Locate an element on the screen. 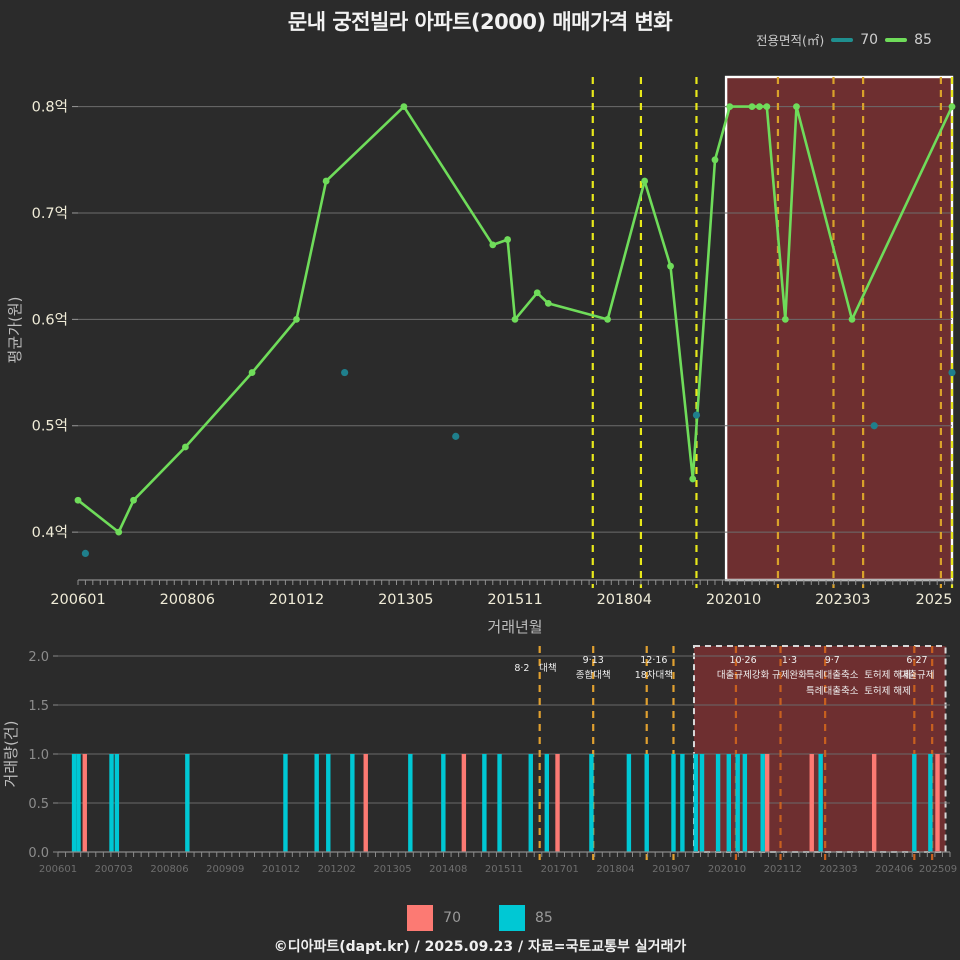 The height and width of the screenshot is (960, 960). x-tick-label: 202112 is located at coordinates (783, 869).